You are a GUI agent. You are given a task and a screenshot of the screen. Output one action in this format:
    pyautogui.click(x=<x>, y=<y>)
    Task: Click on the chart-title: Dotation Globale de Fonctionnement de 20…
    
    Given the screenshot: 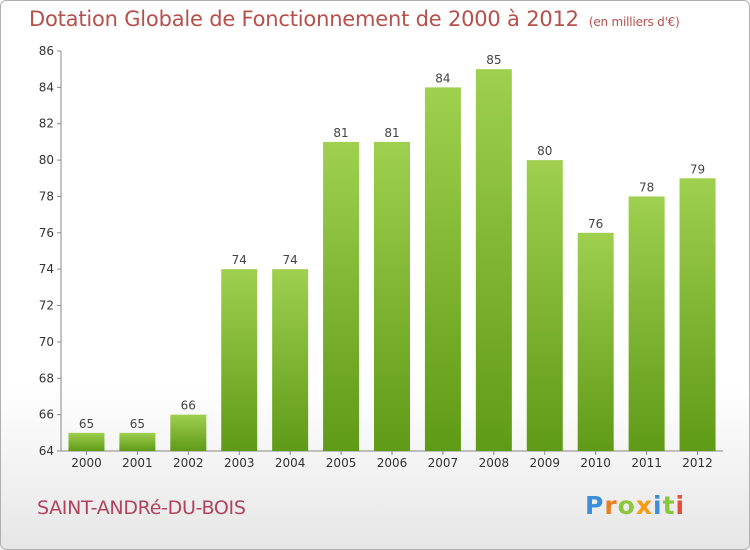 What is the action you would take?
    pyautogui.click(x=354, y=19)
    